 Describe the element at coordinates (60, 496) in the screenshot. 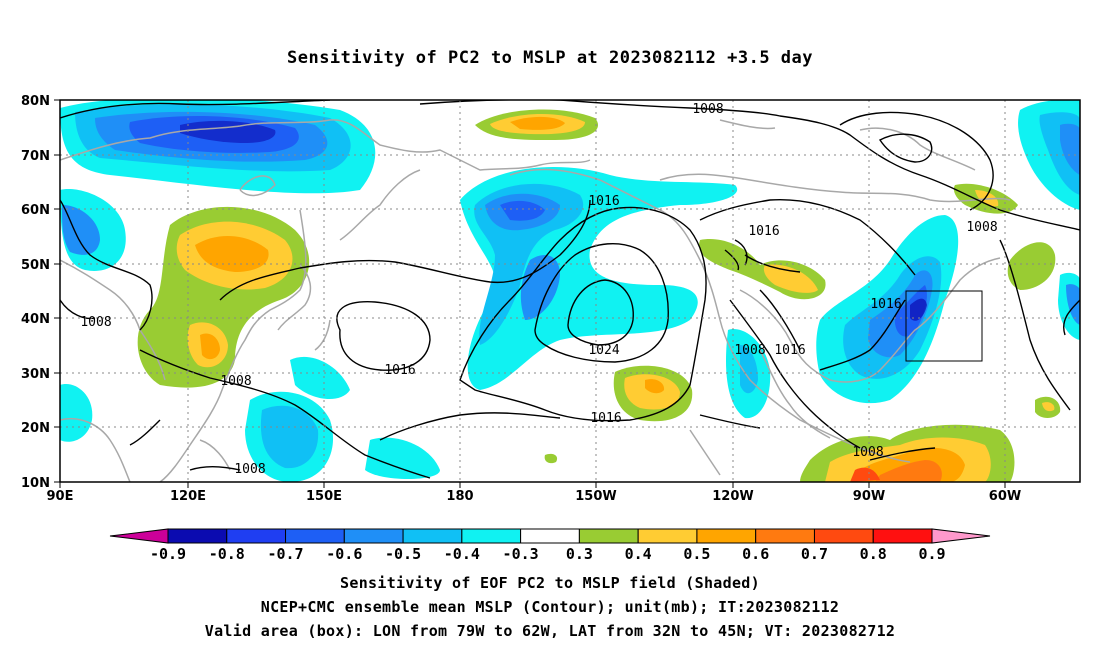

I see `x-tick-label: 90E` at that location.